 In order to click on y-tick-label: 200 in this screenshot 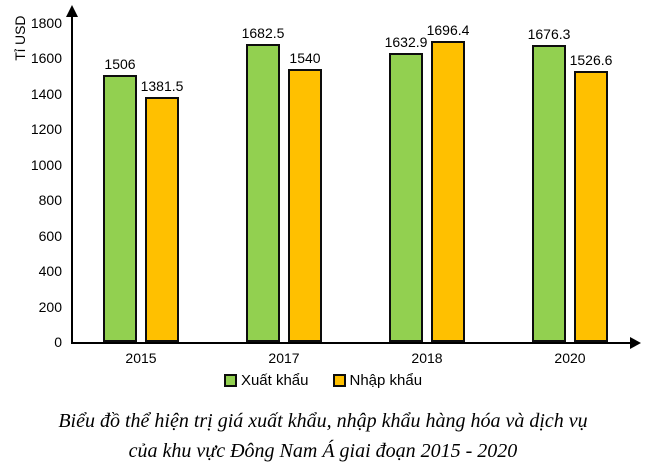, I will do `click(50, 306)`.